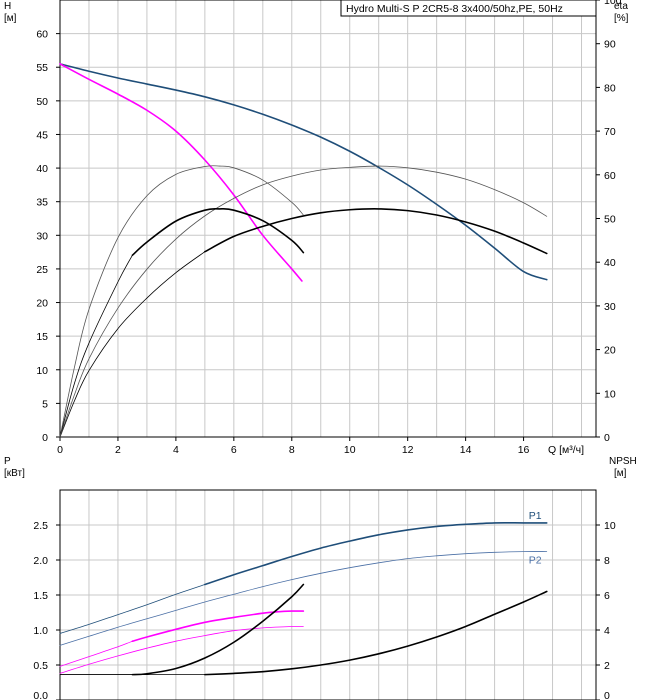 The image size is (658, 700). What do you see at coordinates (10, 18) in the screenshot?
I see `head-axis-unit: [м]` at bounding box center [10, 18].